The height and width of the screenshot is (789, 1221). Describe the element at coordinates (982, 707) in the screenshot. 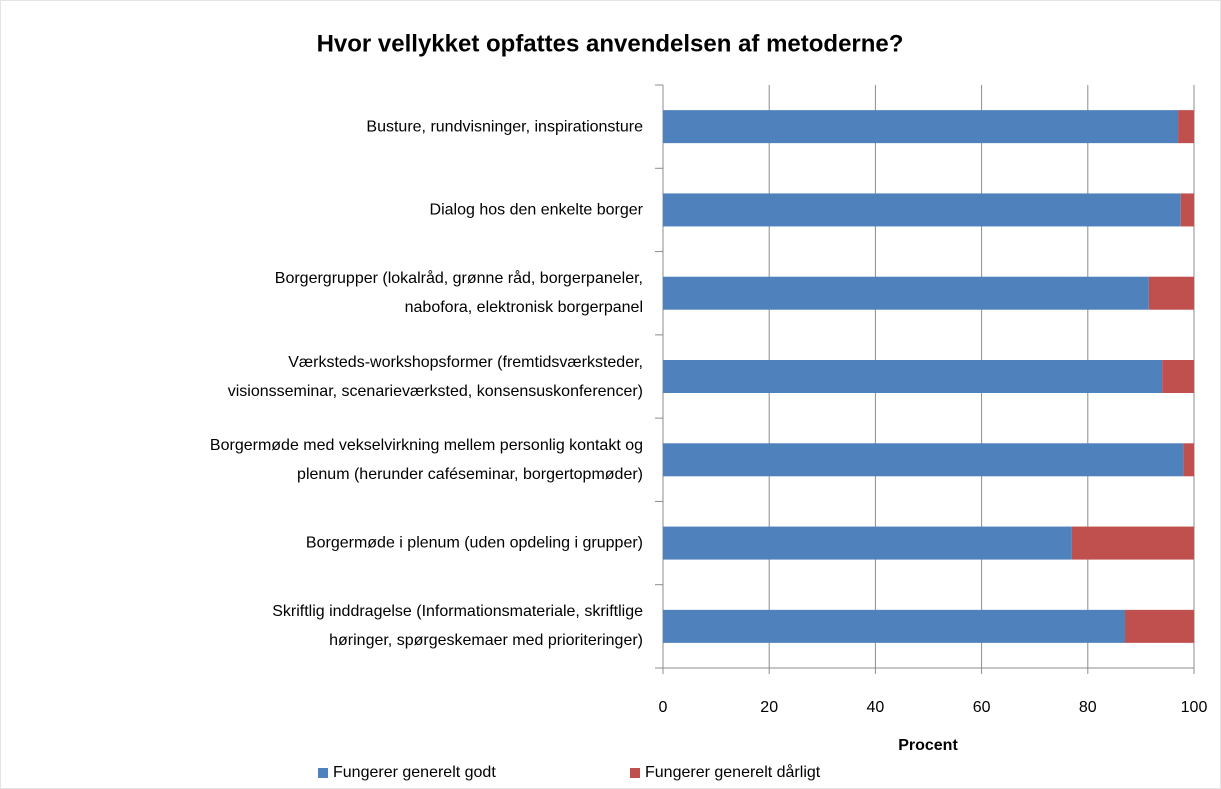

I see `x-tick-label: 60` at that location.